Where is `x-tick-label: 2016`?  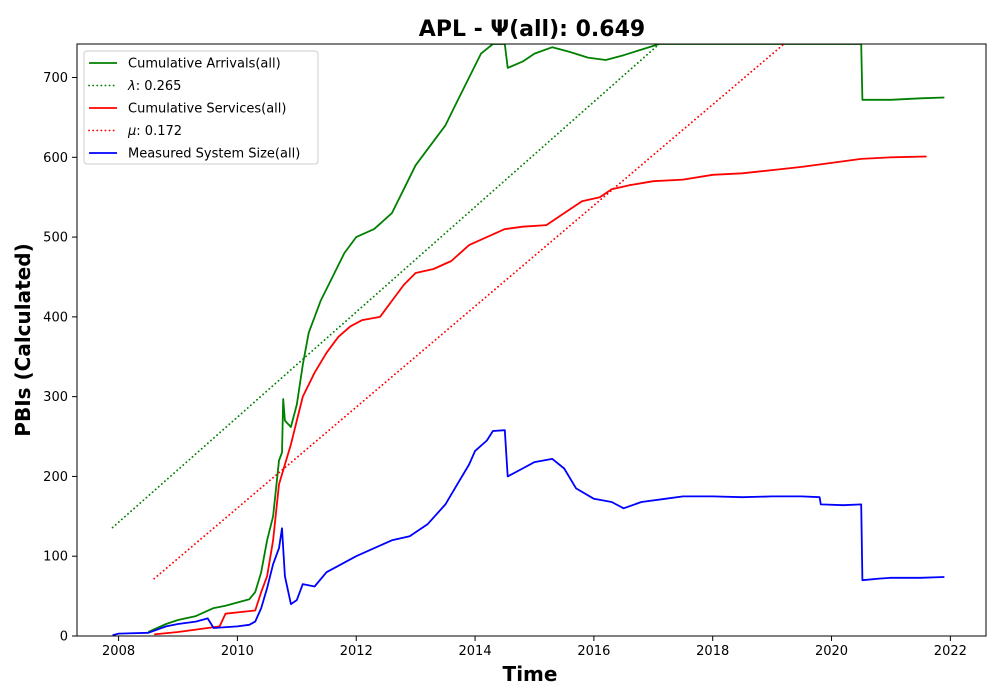 x-tick-label: 2016 is located at coordinates (593, 651).